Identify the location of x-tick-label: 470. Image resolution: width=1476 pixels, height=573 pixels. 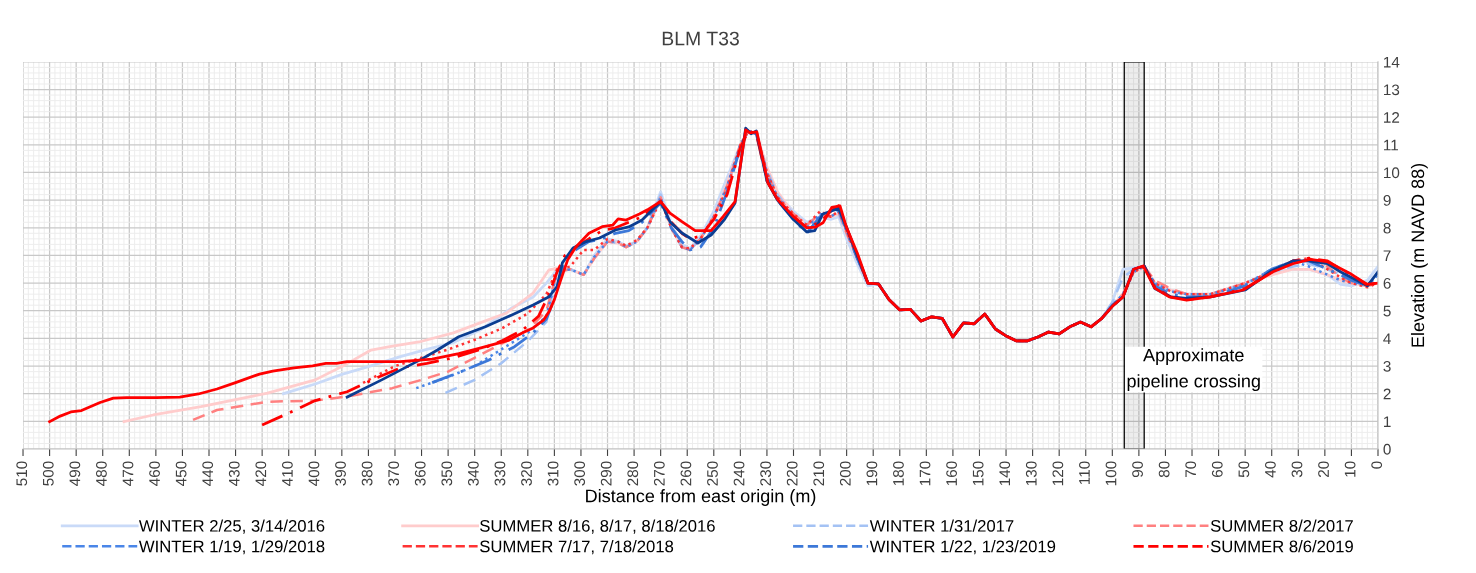
(128, 473).